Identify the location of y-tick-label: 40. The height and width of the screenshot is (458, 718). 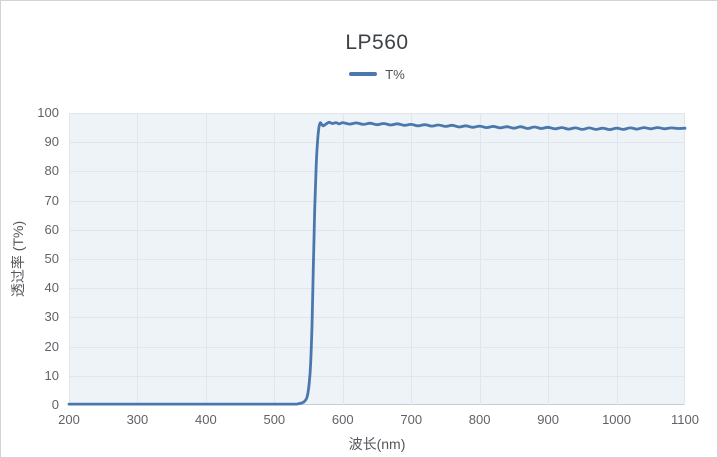
(51, 288).